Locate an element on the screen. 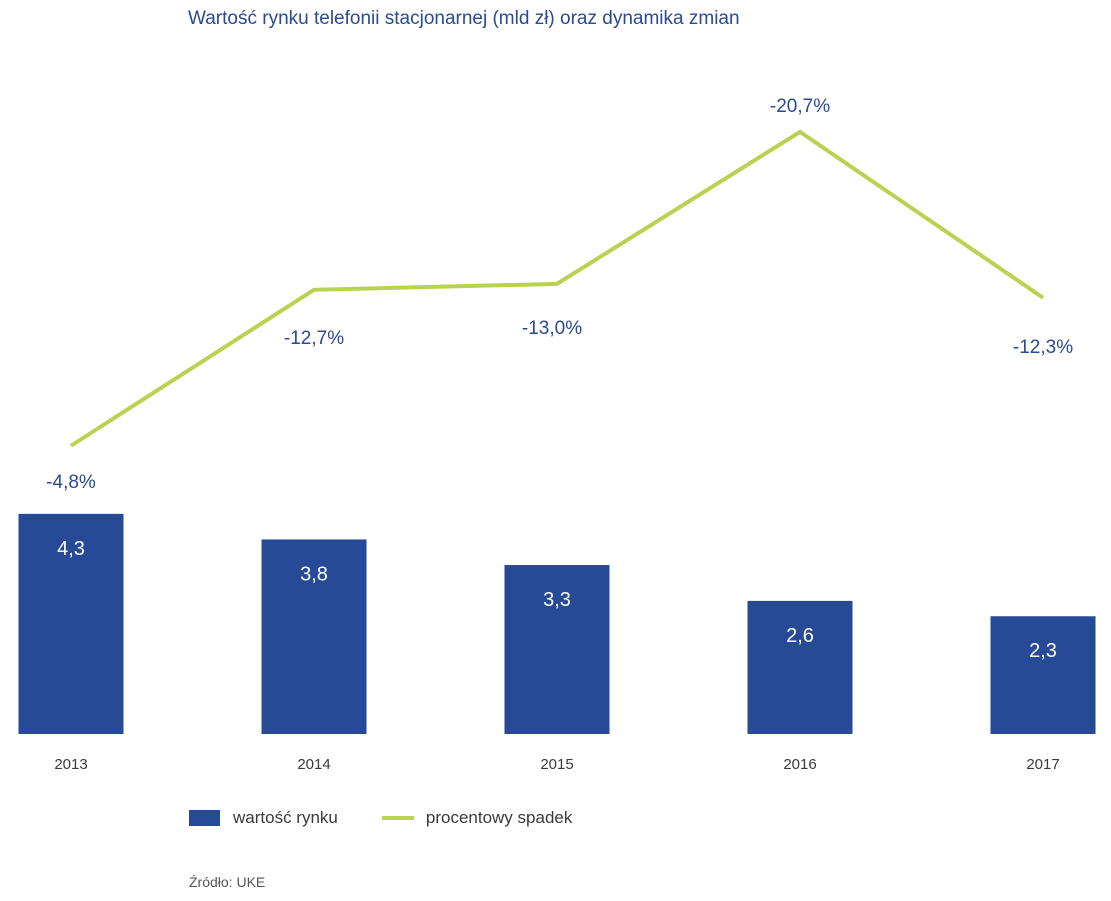 Image resolution: width=1111 pixels, height=901 pixels. legend-item-line: procentowy spadek is located at coordinates (477, 818).